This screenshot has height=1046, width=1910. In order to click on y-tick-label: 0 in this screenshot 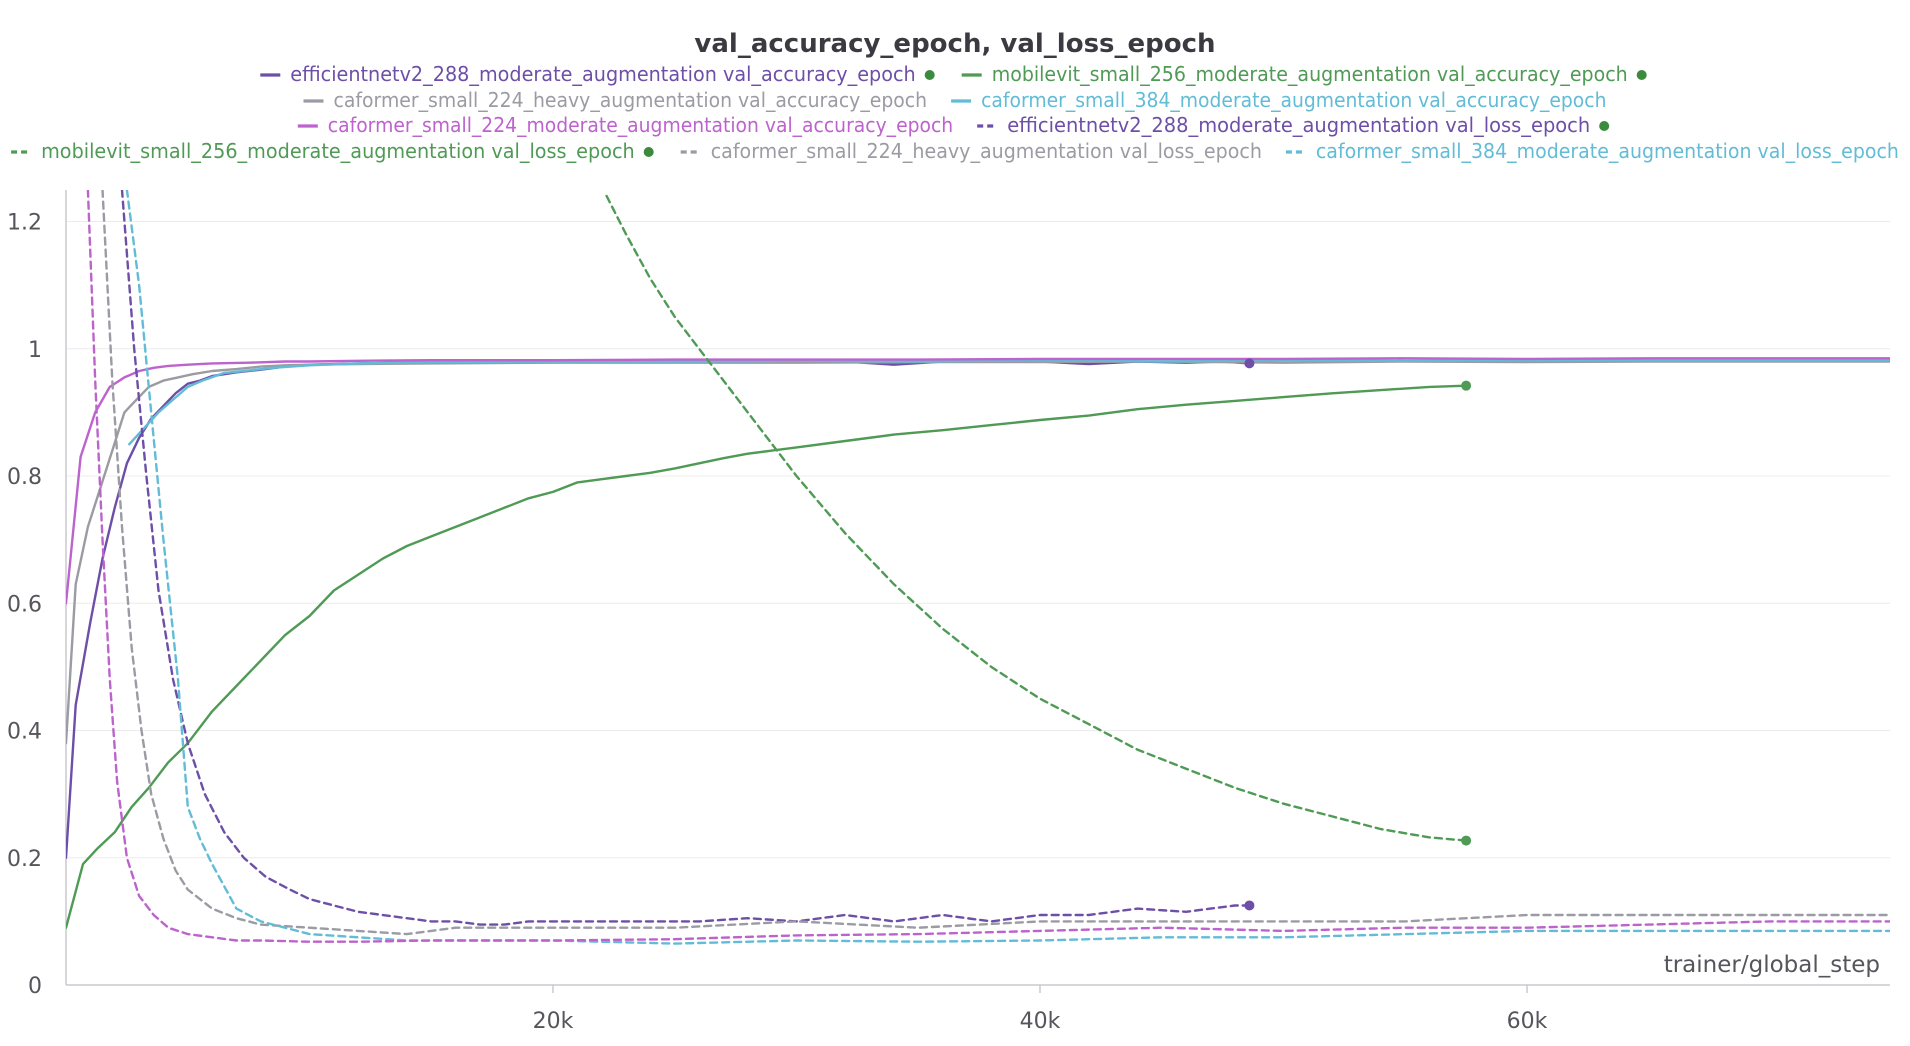, I will do `click(35, 986)`.